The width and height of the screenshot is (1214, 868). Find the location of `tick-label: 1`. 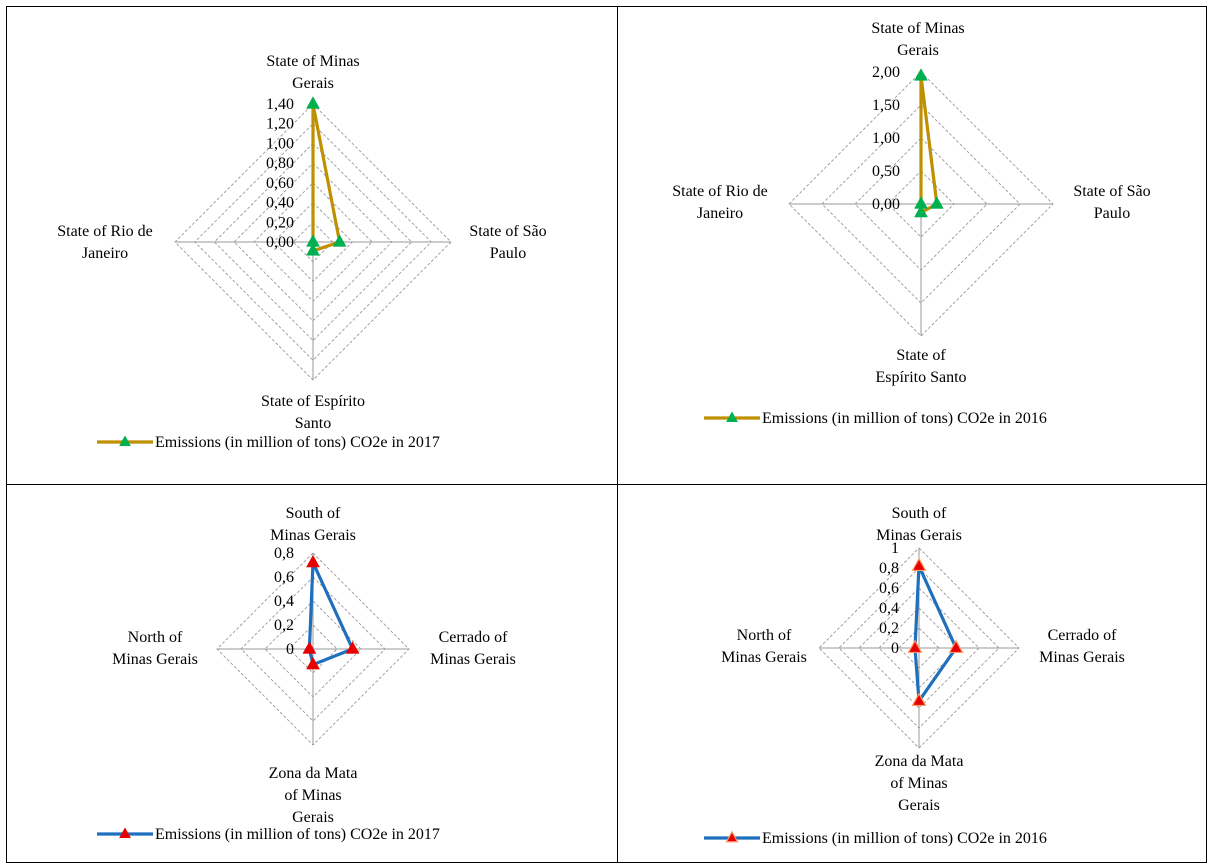

tick-label: 1 is located at coordinates (895, 548).